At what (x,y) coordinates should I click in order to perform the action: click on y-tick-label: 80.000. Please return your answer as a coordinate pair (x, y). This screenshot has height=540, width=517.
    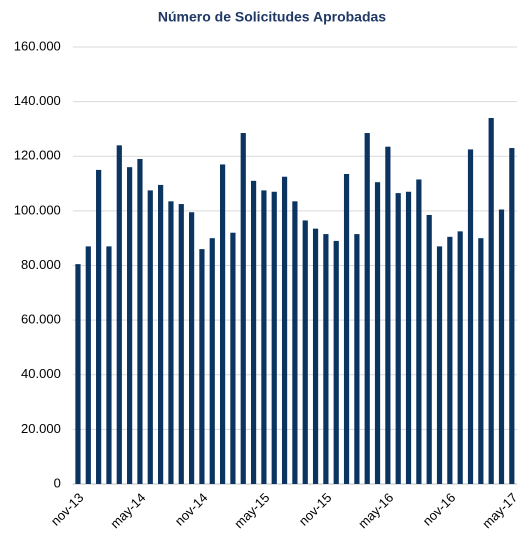
    Looking at the image, I should click on (41, 264).